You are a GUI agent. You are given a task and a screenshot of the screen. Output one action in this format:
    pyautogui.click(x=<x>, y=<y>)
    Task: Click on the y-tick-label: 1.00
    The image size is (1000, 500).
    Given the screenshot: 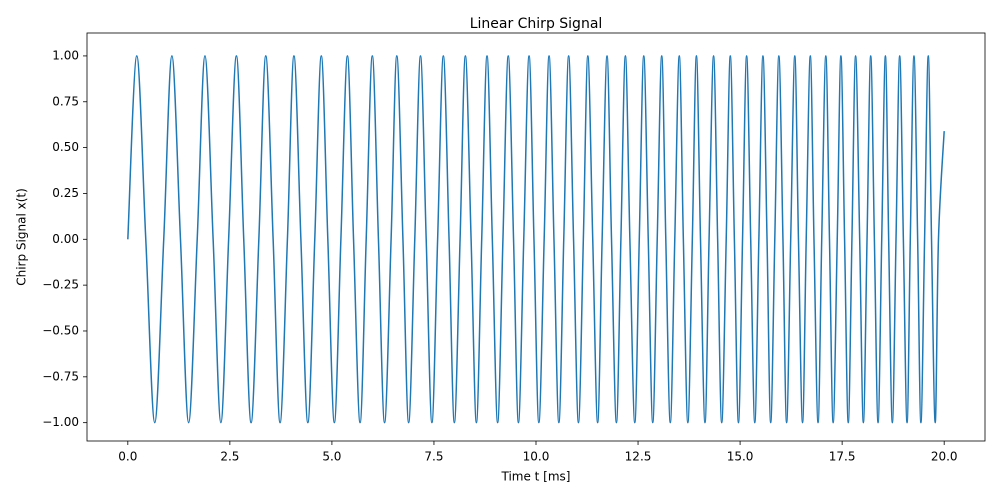 What is the action you would take?
    pyautogui.click(x=65, y=55)
    